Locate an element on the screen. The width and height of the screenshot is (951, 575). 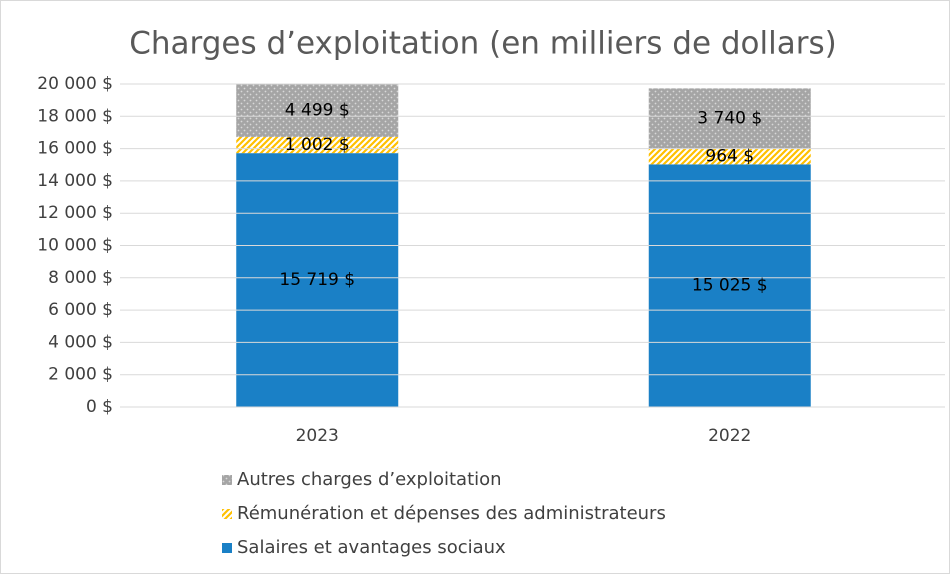
x-tick-label: 2023 is located at coordinates (317, 436).